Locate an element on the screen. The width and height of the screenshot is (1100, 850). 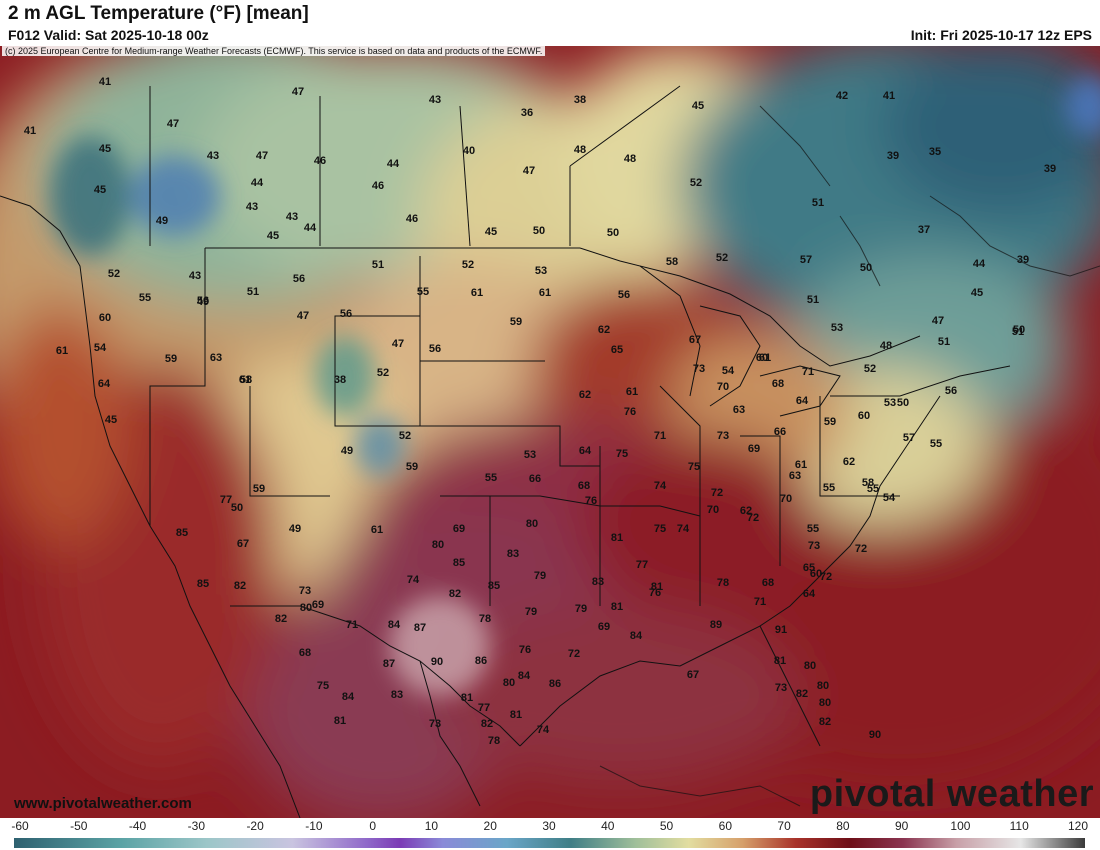
colorbar-tick: 10 is located at coordinates (431, 826).